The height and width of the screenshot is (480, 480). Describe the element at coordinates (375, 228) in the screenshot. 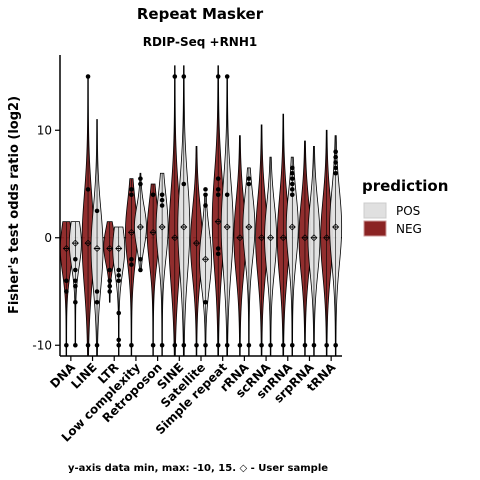

I see `legend-swatch-neg` at that location.